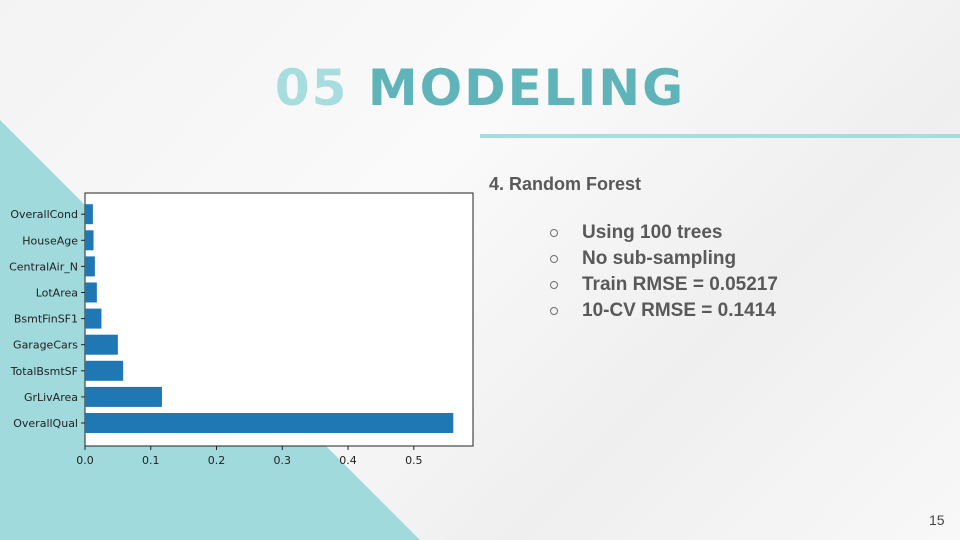  Describe the element at coordinates (85, 460) in the screenshot. I see `x-tick-label: 0.0` at that location.